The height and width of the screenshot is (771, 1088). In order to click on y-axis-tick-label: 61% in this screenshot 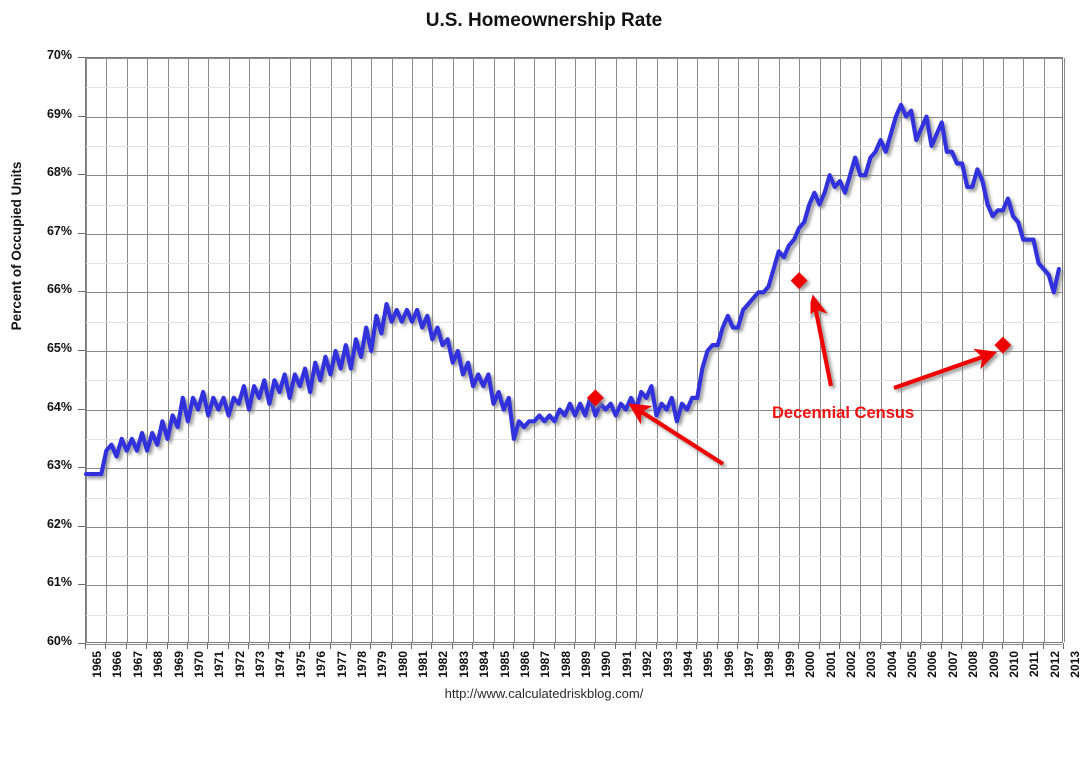, I will do `click(59, 582)`.